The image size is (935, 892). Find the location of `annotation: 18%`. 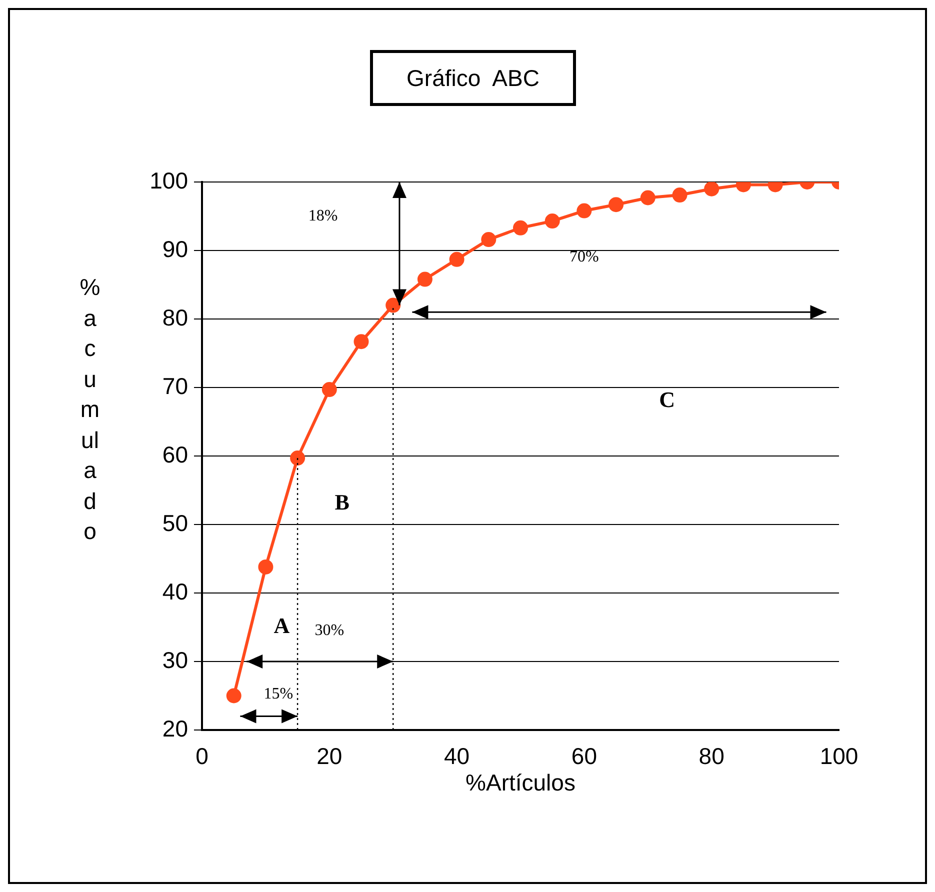

annotation: 18% is located at coordinates (323, 215).